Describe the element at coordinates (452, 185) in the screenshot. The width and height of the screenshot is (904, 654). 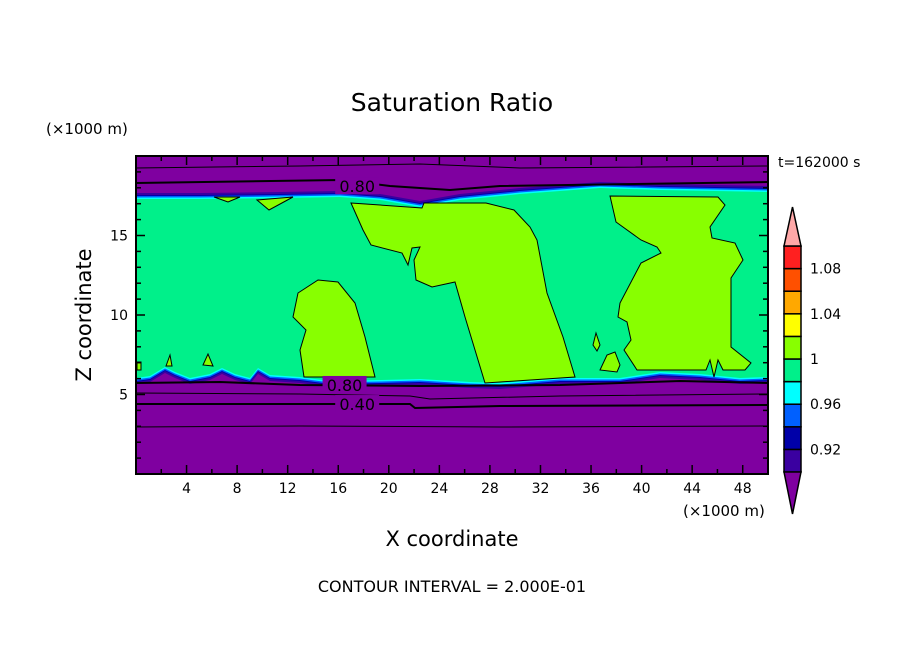
I see `contour-line-0.80-top` at that location.